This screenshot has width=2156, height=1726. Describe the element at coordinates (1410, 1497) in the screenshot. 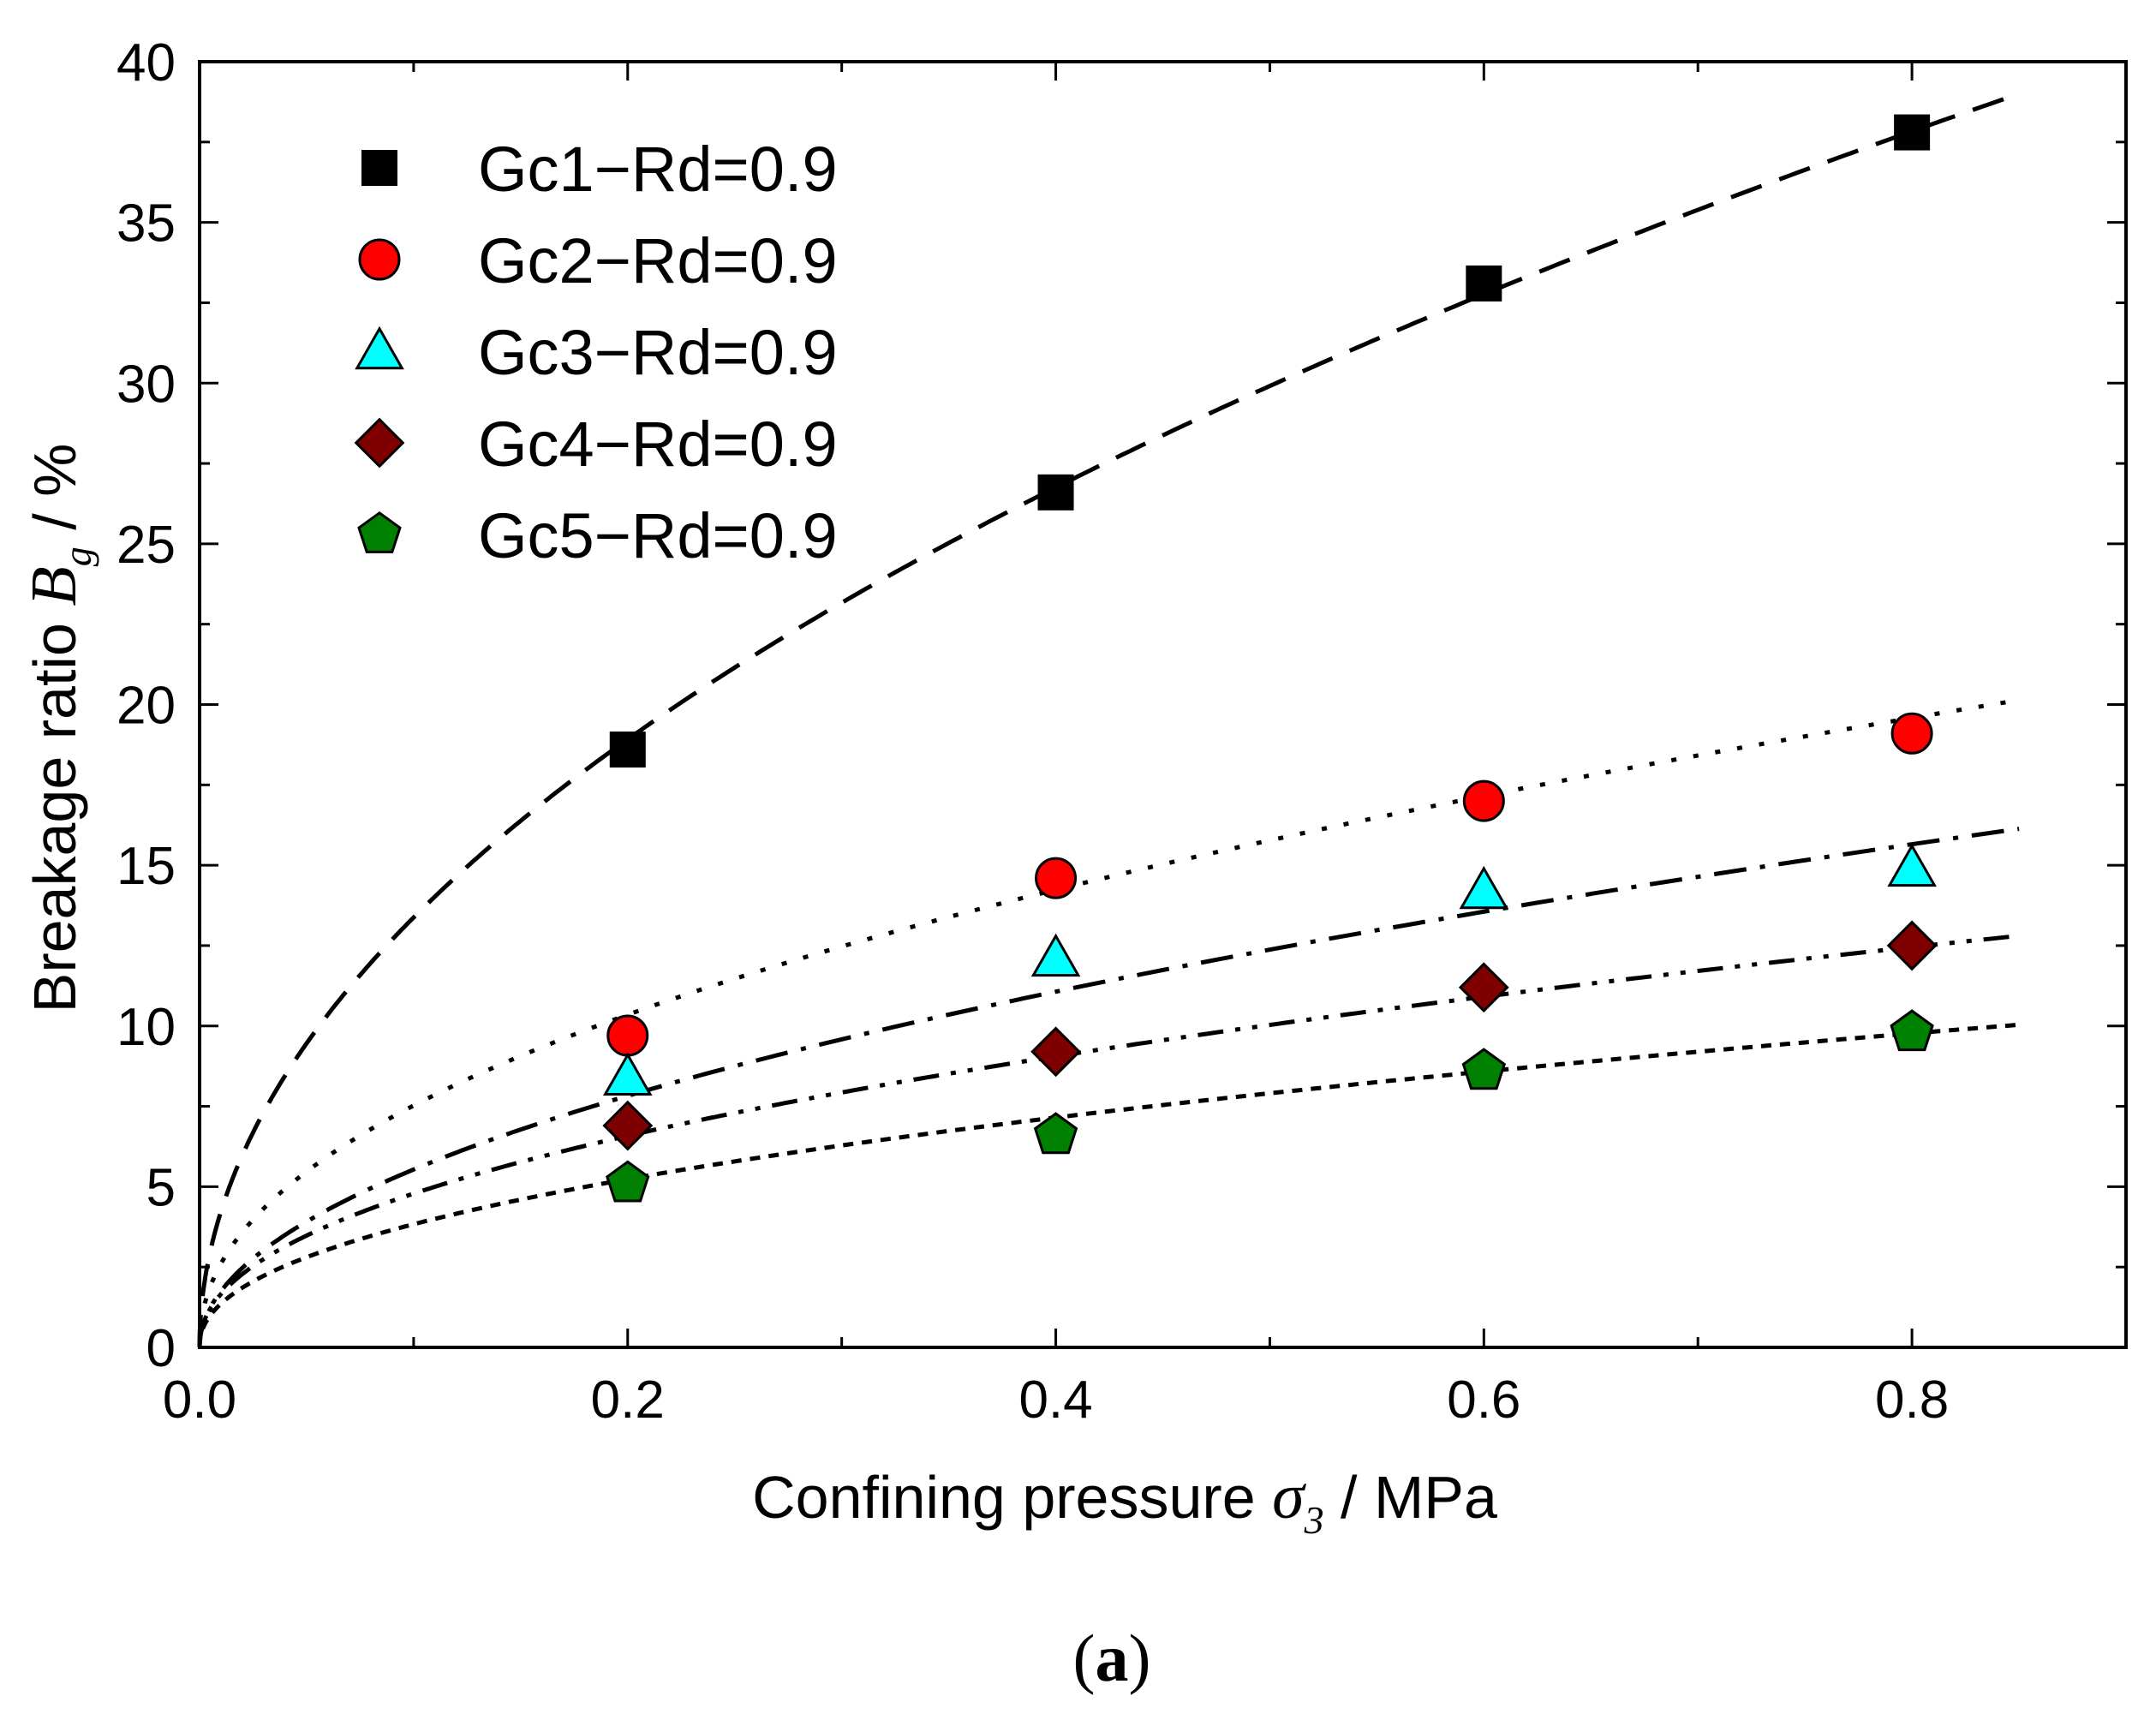

I see `x-axis-title-unit: / MPa` at that location.